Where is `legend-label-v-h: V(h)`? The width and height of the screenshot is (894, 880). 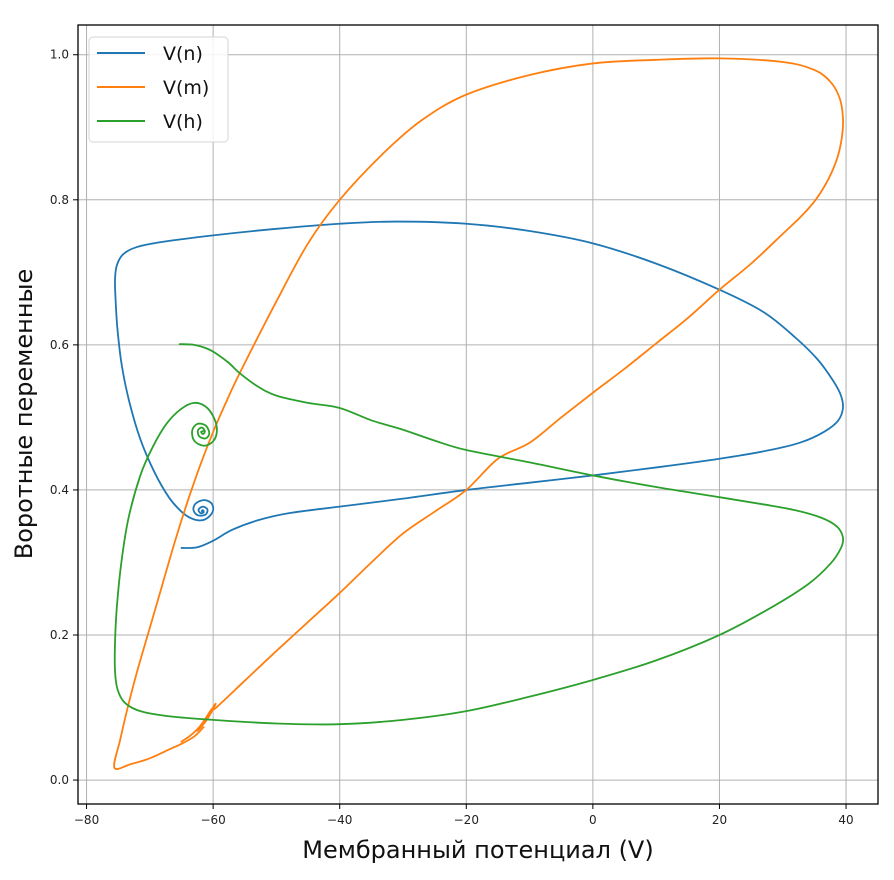 legend-label-v-h: V(h) is located at coordinates (183, 122).